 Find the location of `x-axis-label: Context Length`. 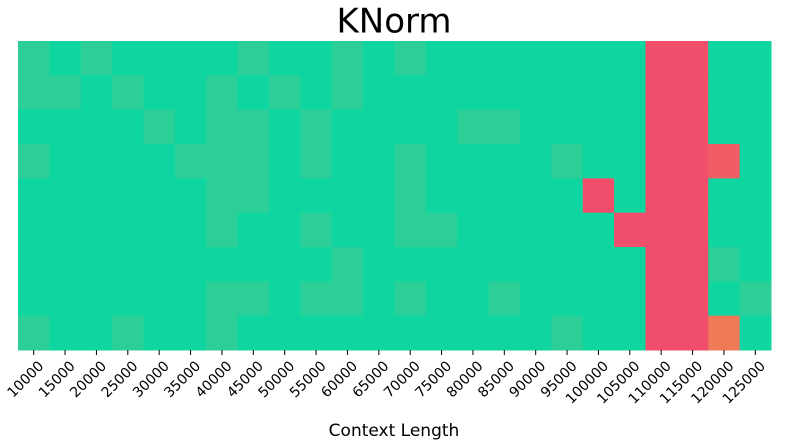

x-axis-label: Context Length is located at coordinates (394, 431).